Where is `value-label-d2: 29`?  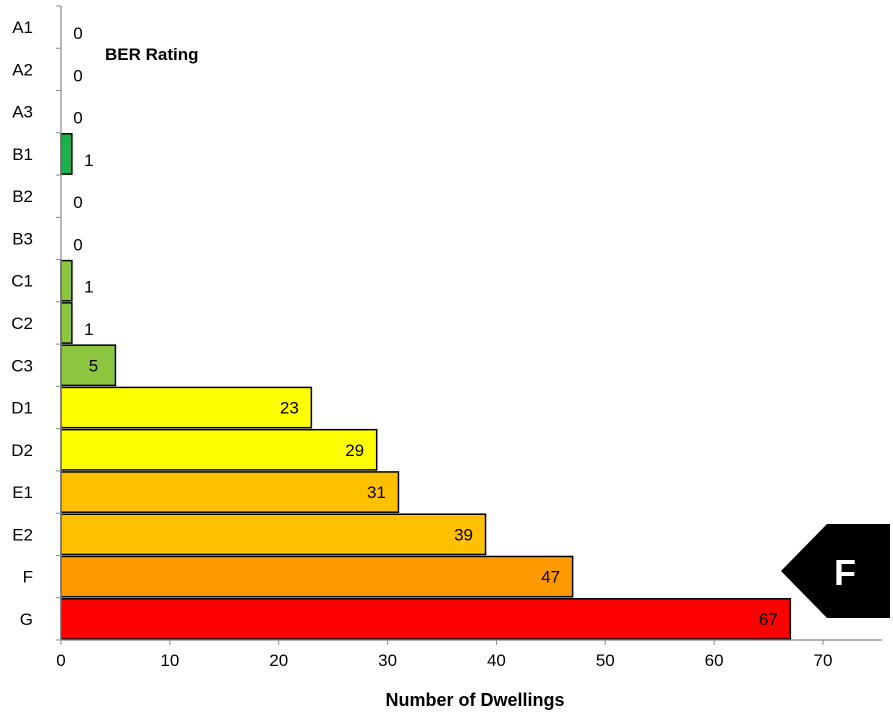 value-label-d2: 29 is located at coordinates (354, 450).